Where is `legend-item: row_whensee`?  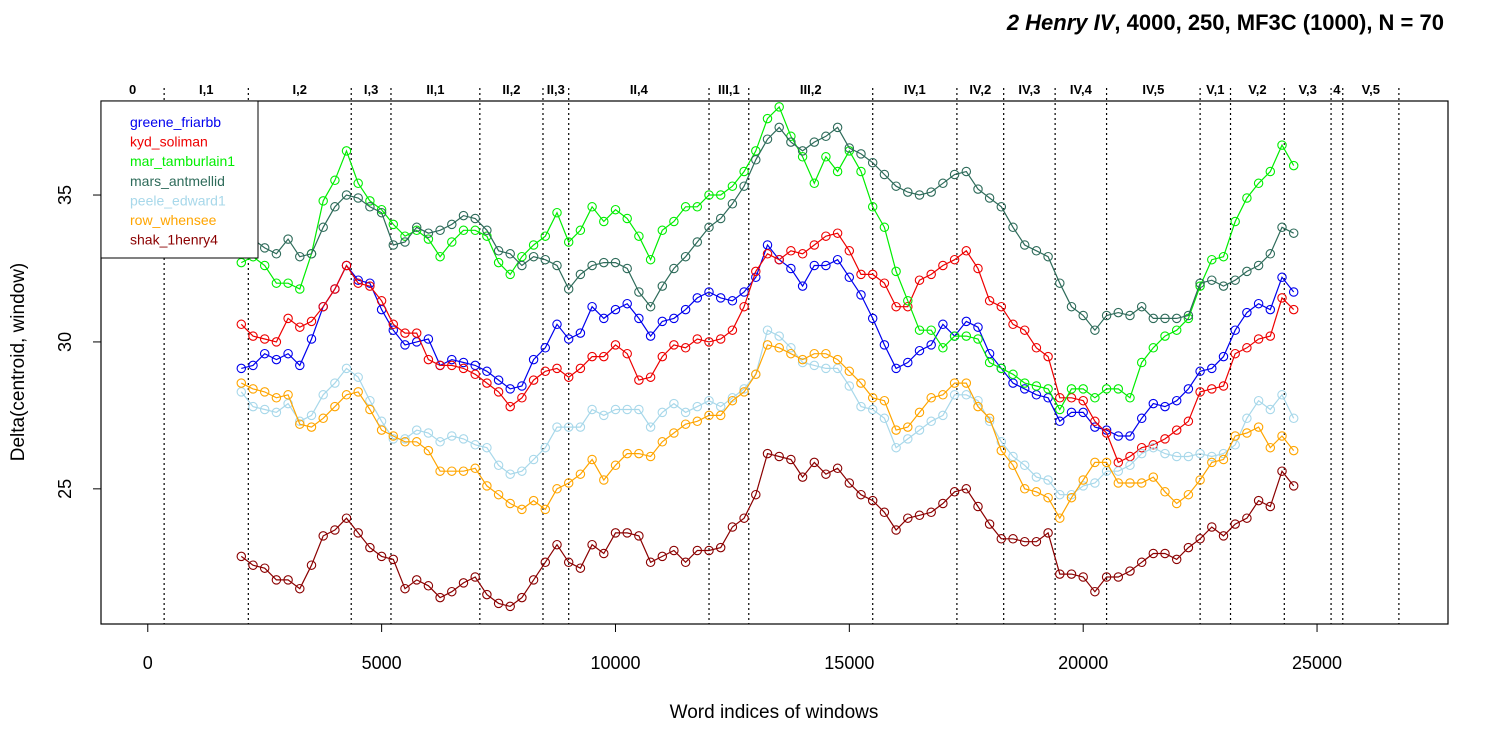
legend-item: row_whensee is located at coordinates (173, 220).